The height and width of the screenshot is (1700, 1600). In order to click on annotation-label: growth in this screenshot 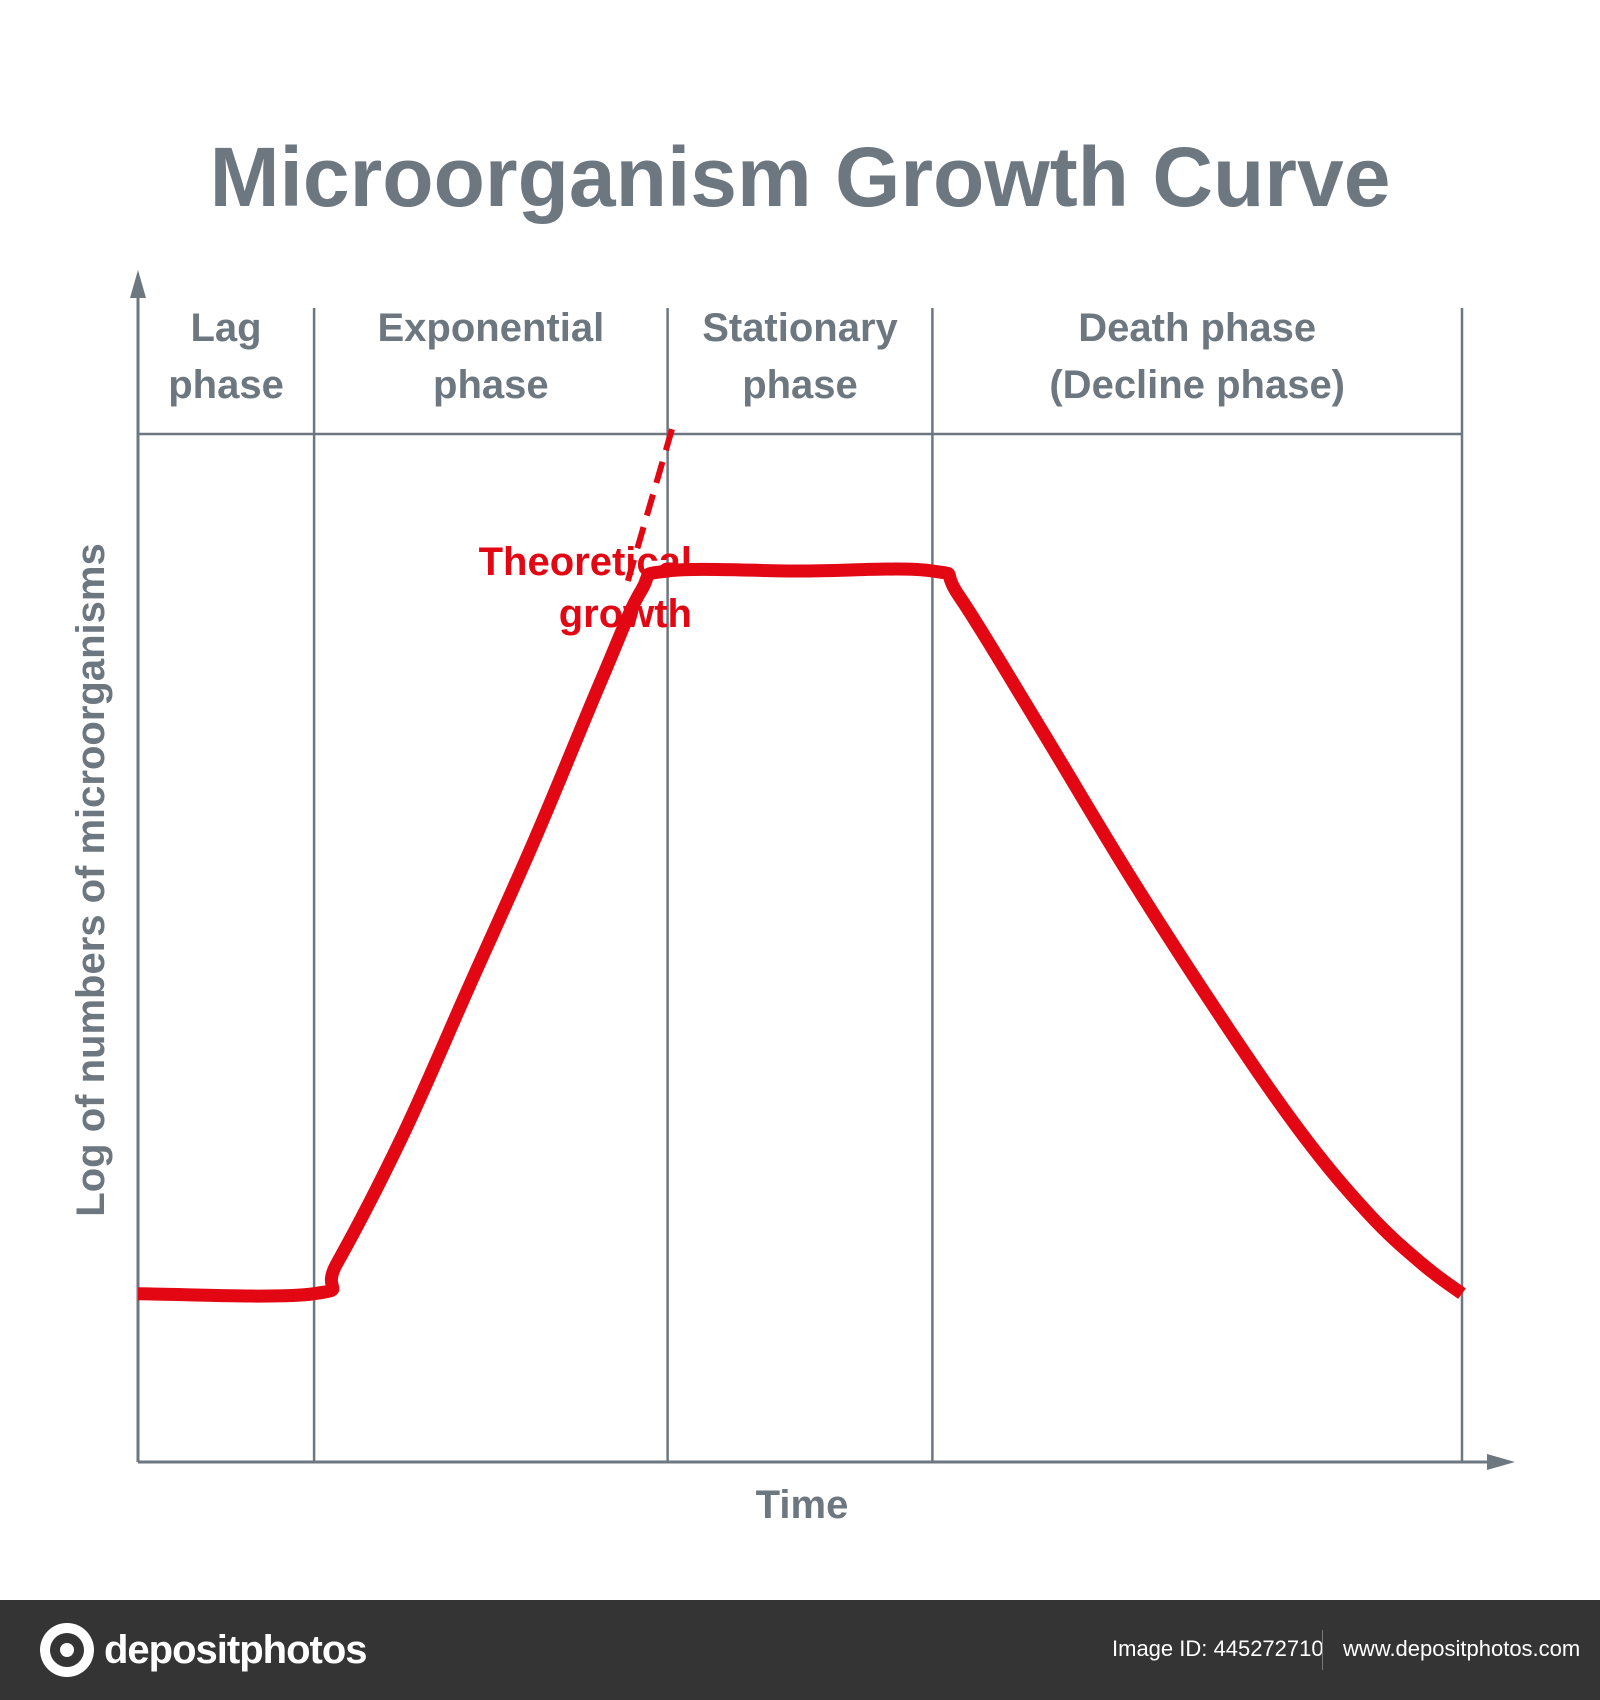, I will do `click(625, 614)`.